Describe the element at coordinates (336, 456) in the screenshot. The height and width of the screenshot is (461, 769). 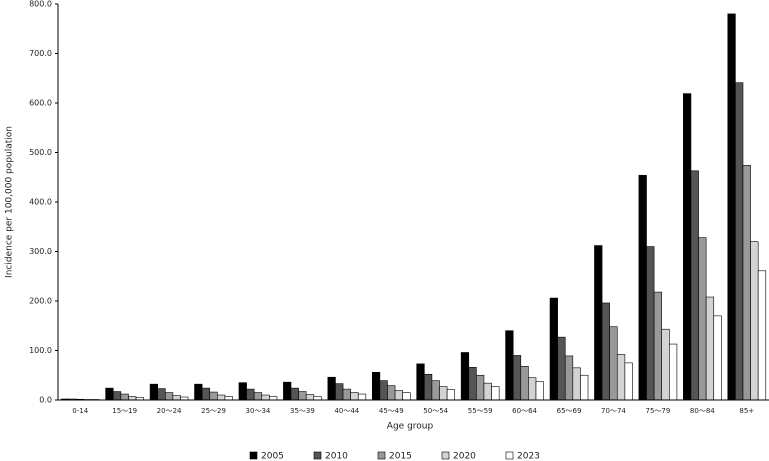
I see `legend-label: 2010` at that location.